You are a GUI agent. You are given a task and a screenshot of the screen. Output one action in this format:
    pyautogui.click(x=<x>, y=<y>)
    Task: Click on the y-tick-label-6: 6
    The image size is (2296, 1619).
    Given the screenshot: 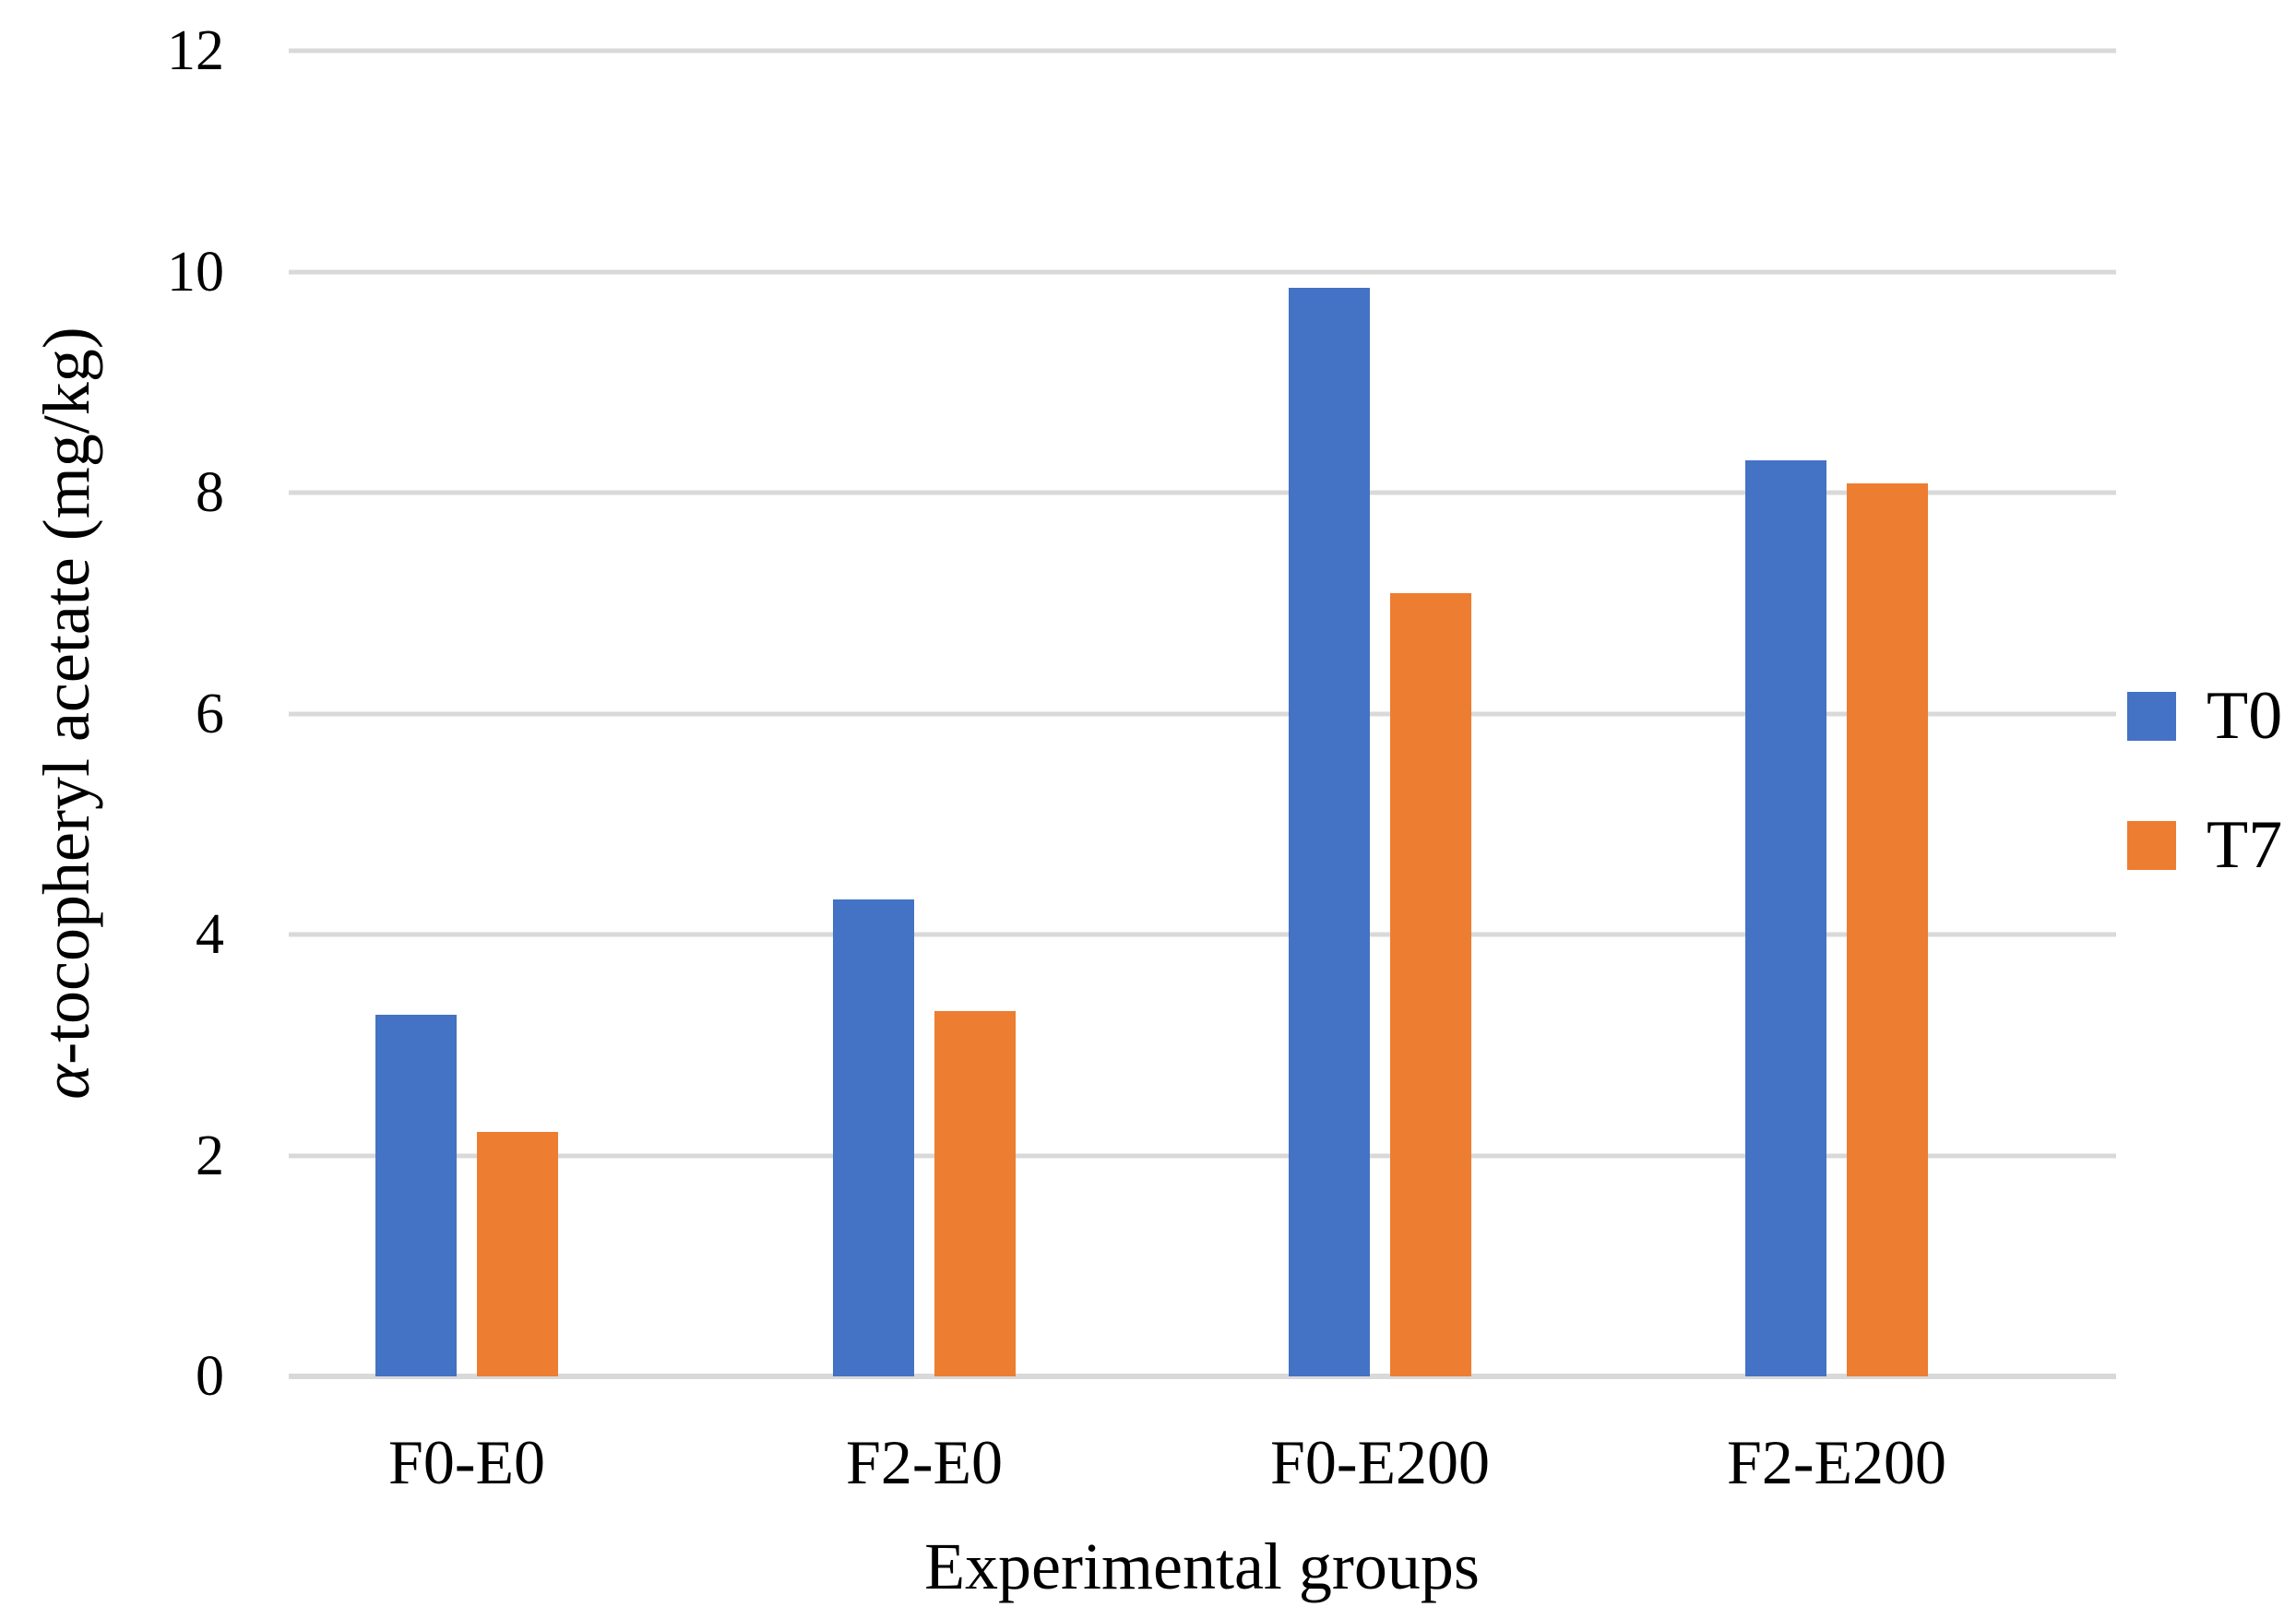 What is the action you would take?
    pyautogui.click(x=210, y=713)
    